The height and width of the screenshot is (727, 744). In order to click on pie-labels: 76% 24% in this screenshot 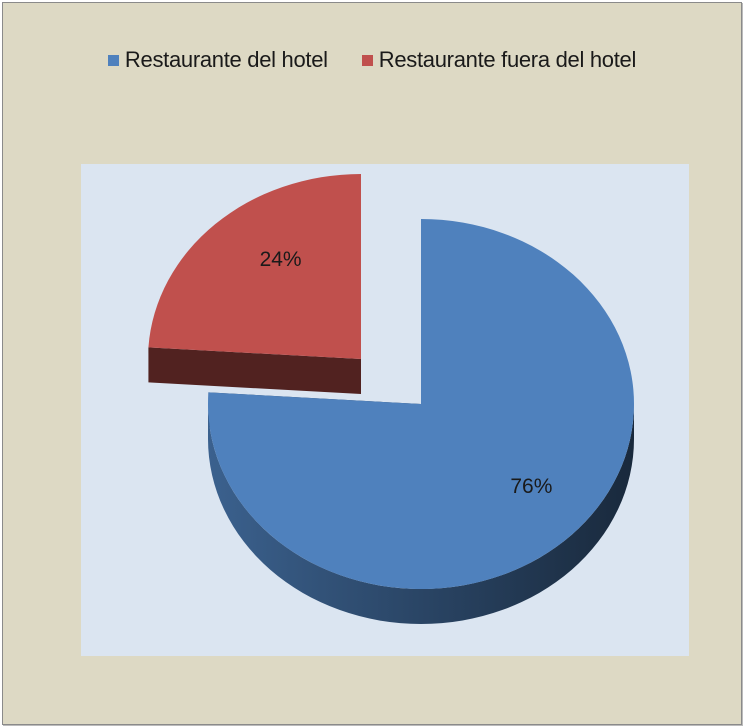, I will do `click(406, 373)`.